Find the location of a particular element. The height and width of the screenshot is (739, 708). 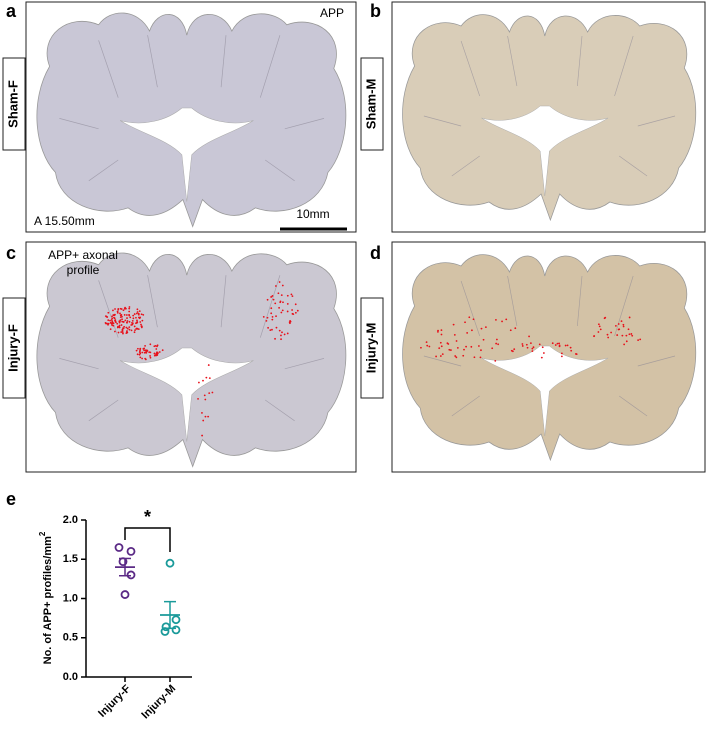

panel-letter: c is located at coordinates (11, 253).